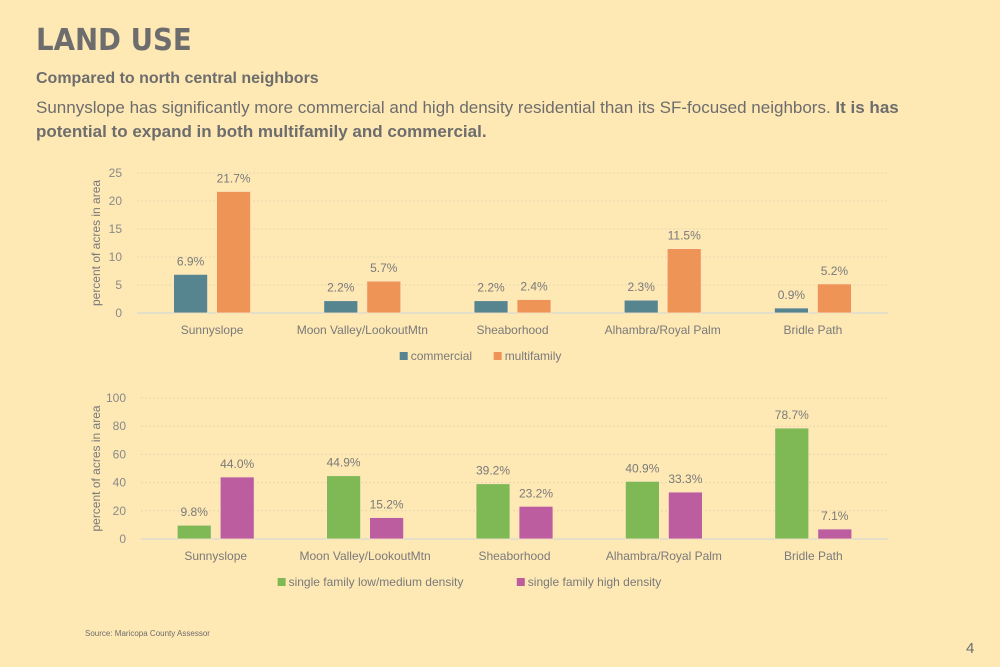 Image resolution: width=1000 pixels, height=667 pixels. What do you see at coordinates (116, 201) in the screenshot?
I see `y-tick-label: 20` at bounding box center [116, 201].